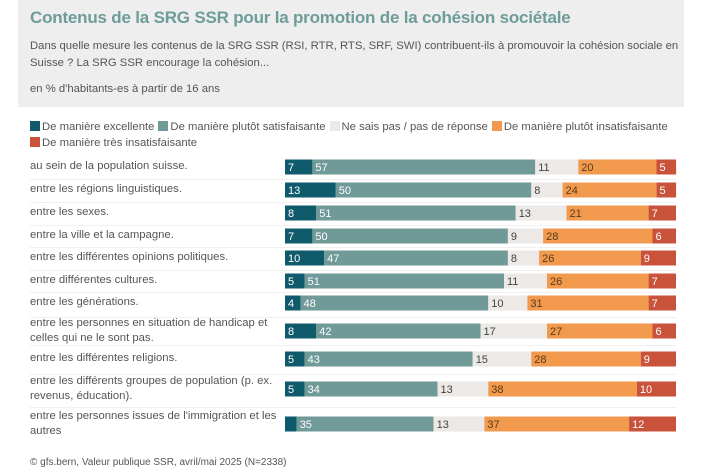 The image size is (708, 472). Describe the element at coordinates (321, 168) in the screenshot. I see `data-label: 57` at that location.